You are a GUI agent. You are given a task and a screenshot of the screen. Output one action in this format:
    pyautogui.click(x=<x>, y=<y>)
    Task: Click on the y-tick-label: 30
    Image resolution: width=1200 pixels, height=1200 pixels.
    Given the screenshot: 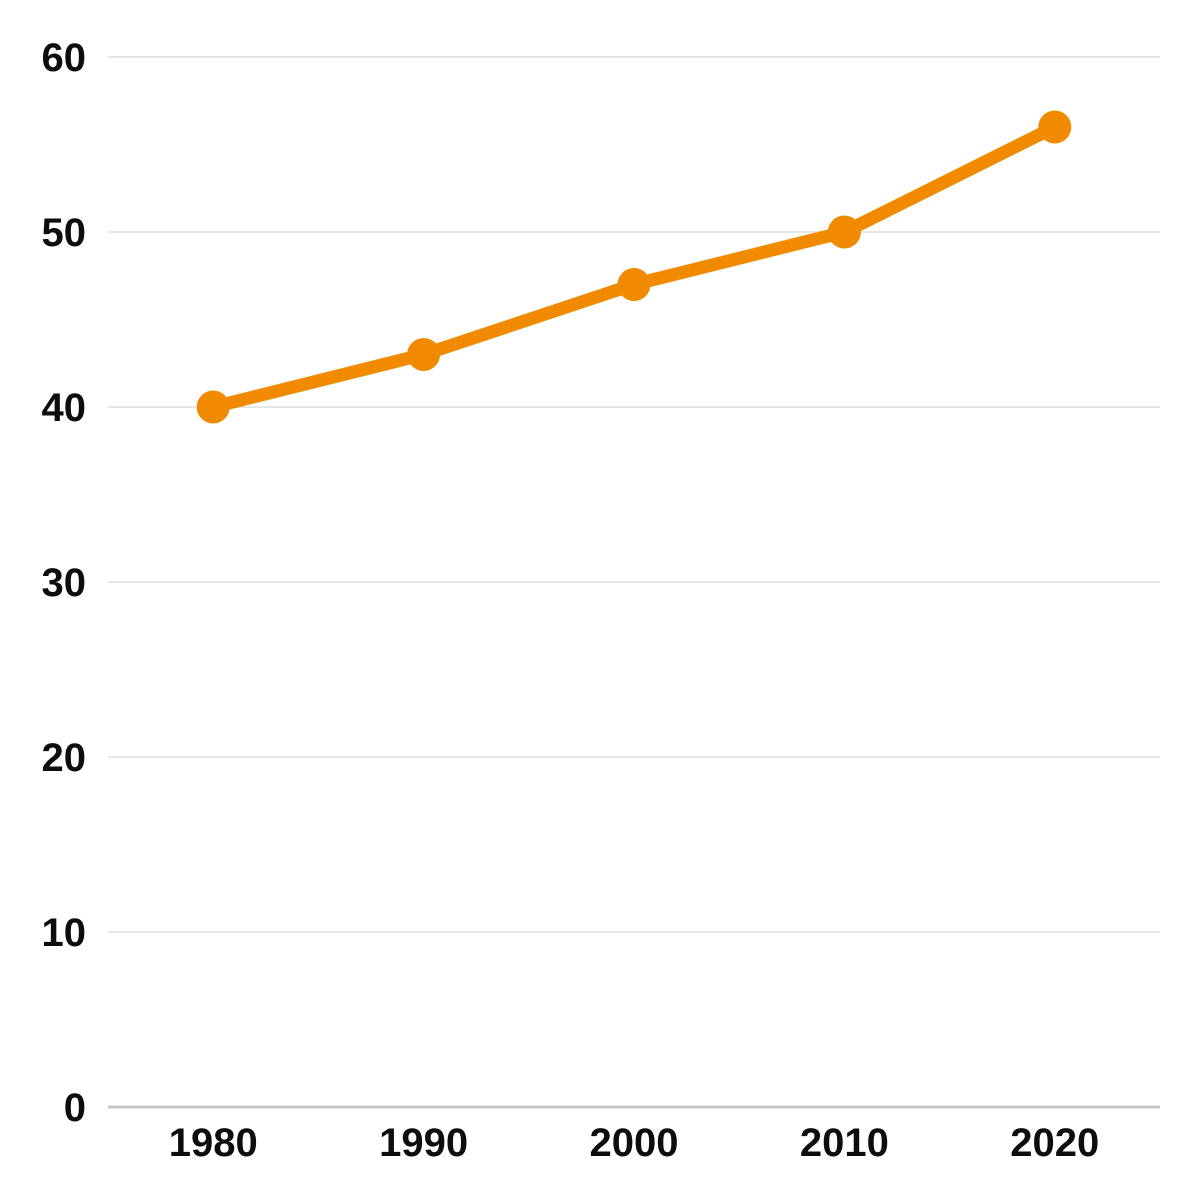 What is the action you would take?
    pyautogui.click(x=64, y=583)
    